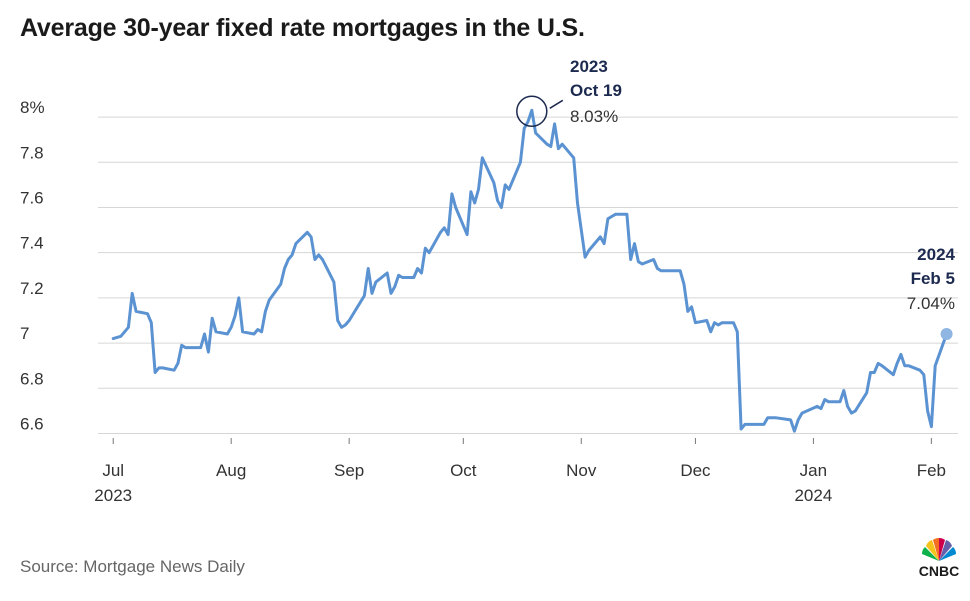 The image size is (970, 601). Describe the element at coordinates (32, 152) in the screenshot. I see `y-tick-label: 7.8` at that location.